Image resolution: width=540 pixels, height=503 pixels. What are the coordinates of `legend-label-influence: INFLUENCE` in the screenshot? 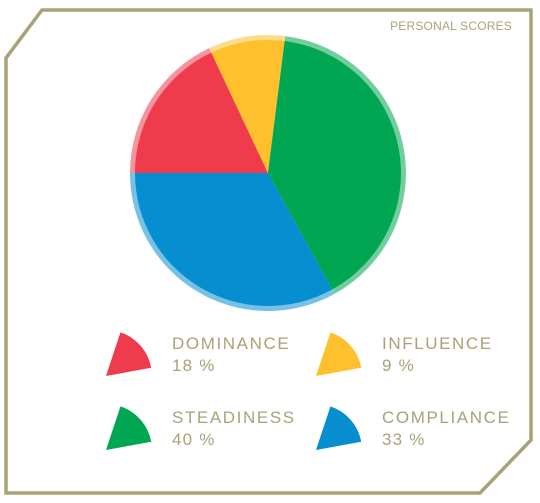 It's located at (437, 343).